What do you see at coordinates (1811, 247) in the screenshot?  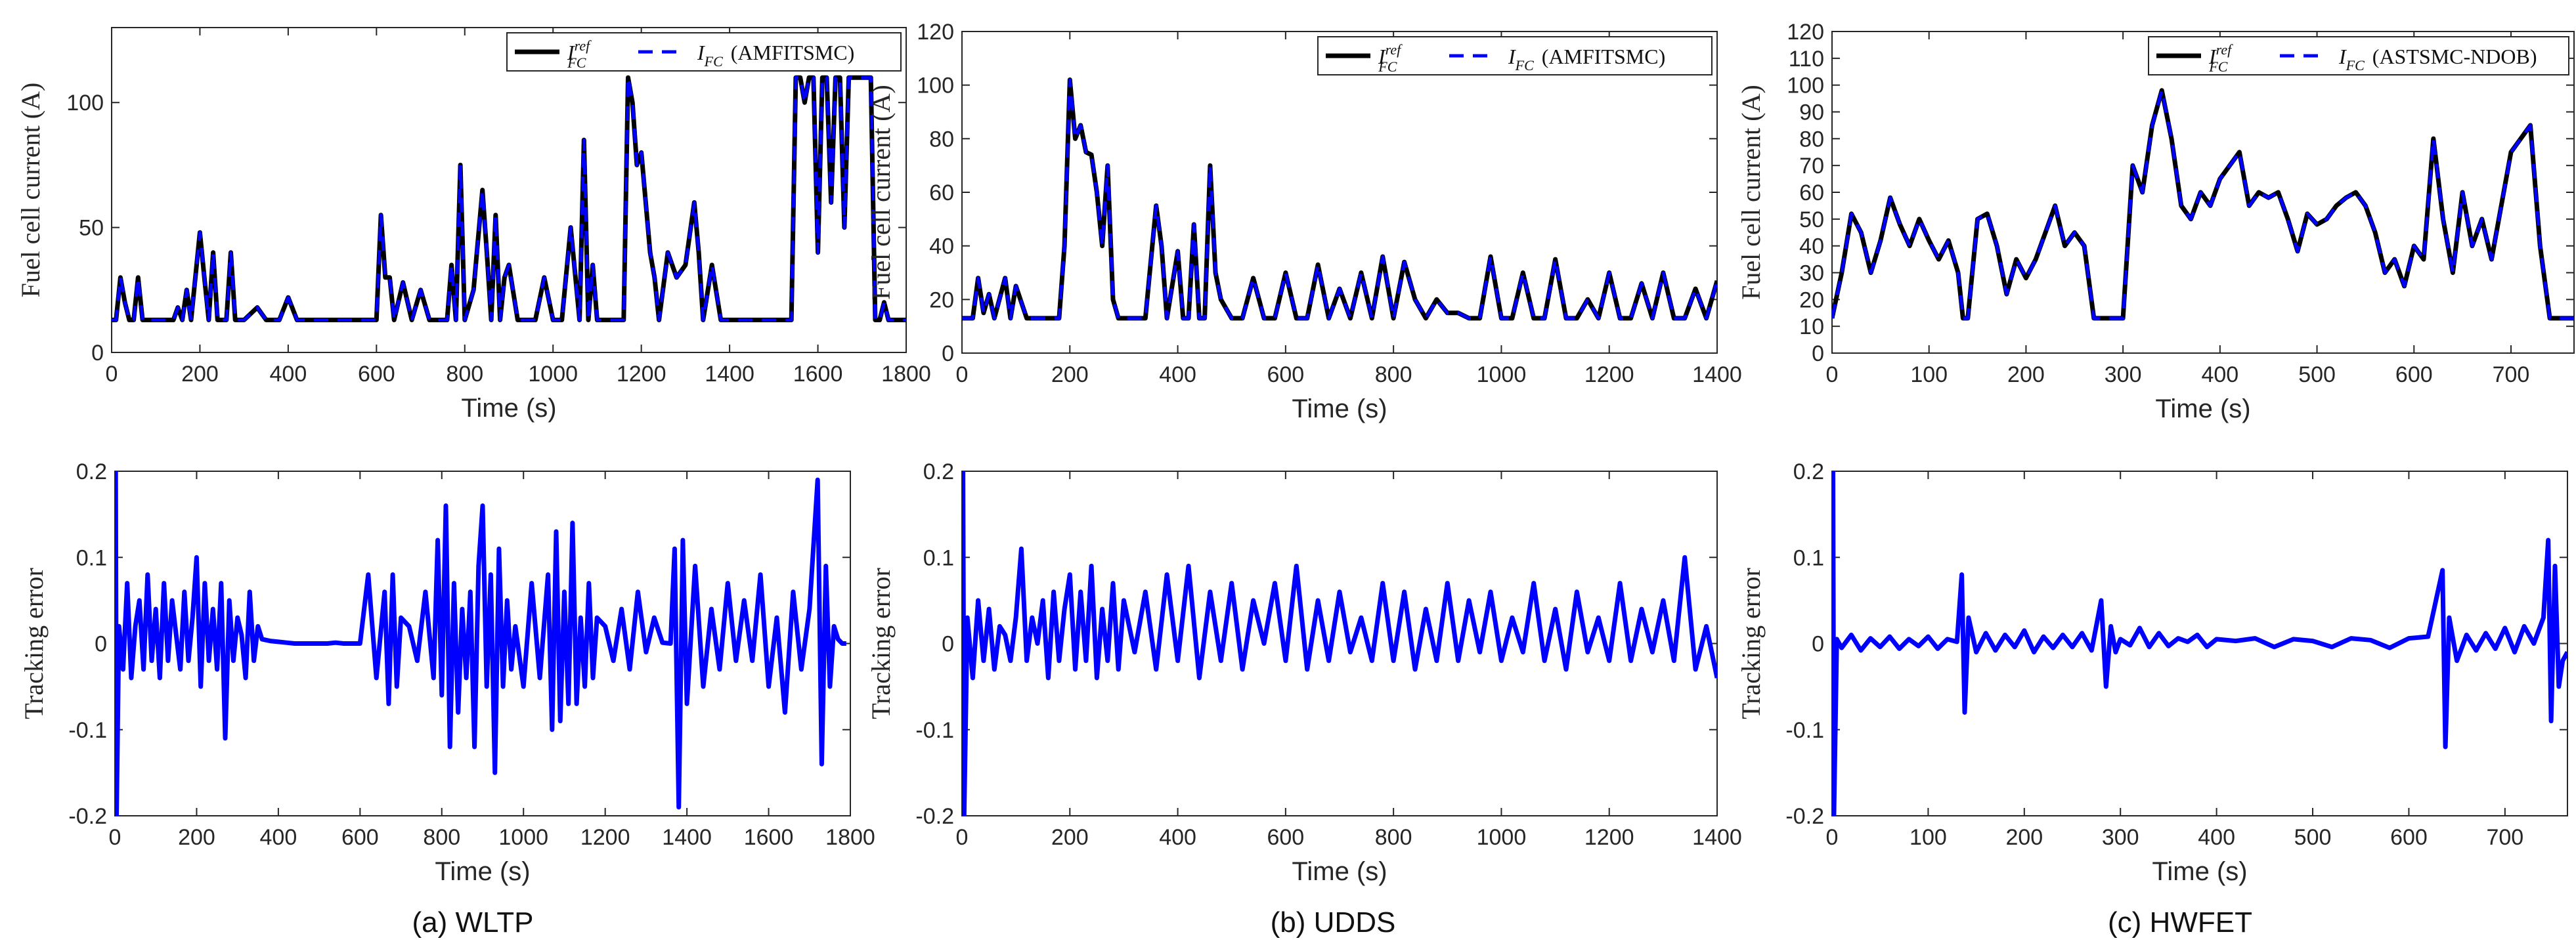 I see `y-tick-label: 40` at bounding box center [1811, 247].